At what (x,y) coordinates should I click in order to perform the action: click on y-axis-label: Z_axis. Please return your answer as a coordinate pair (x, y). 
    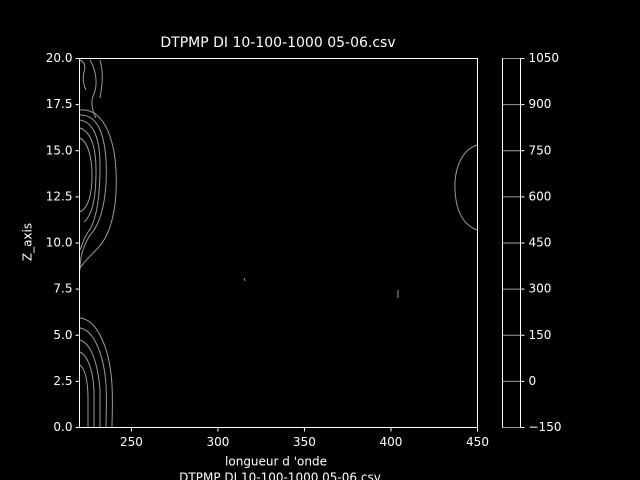
    Looking at the image, I should click on (28, 242).